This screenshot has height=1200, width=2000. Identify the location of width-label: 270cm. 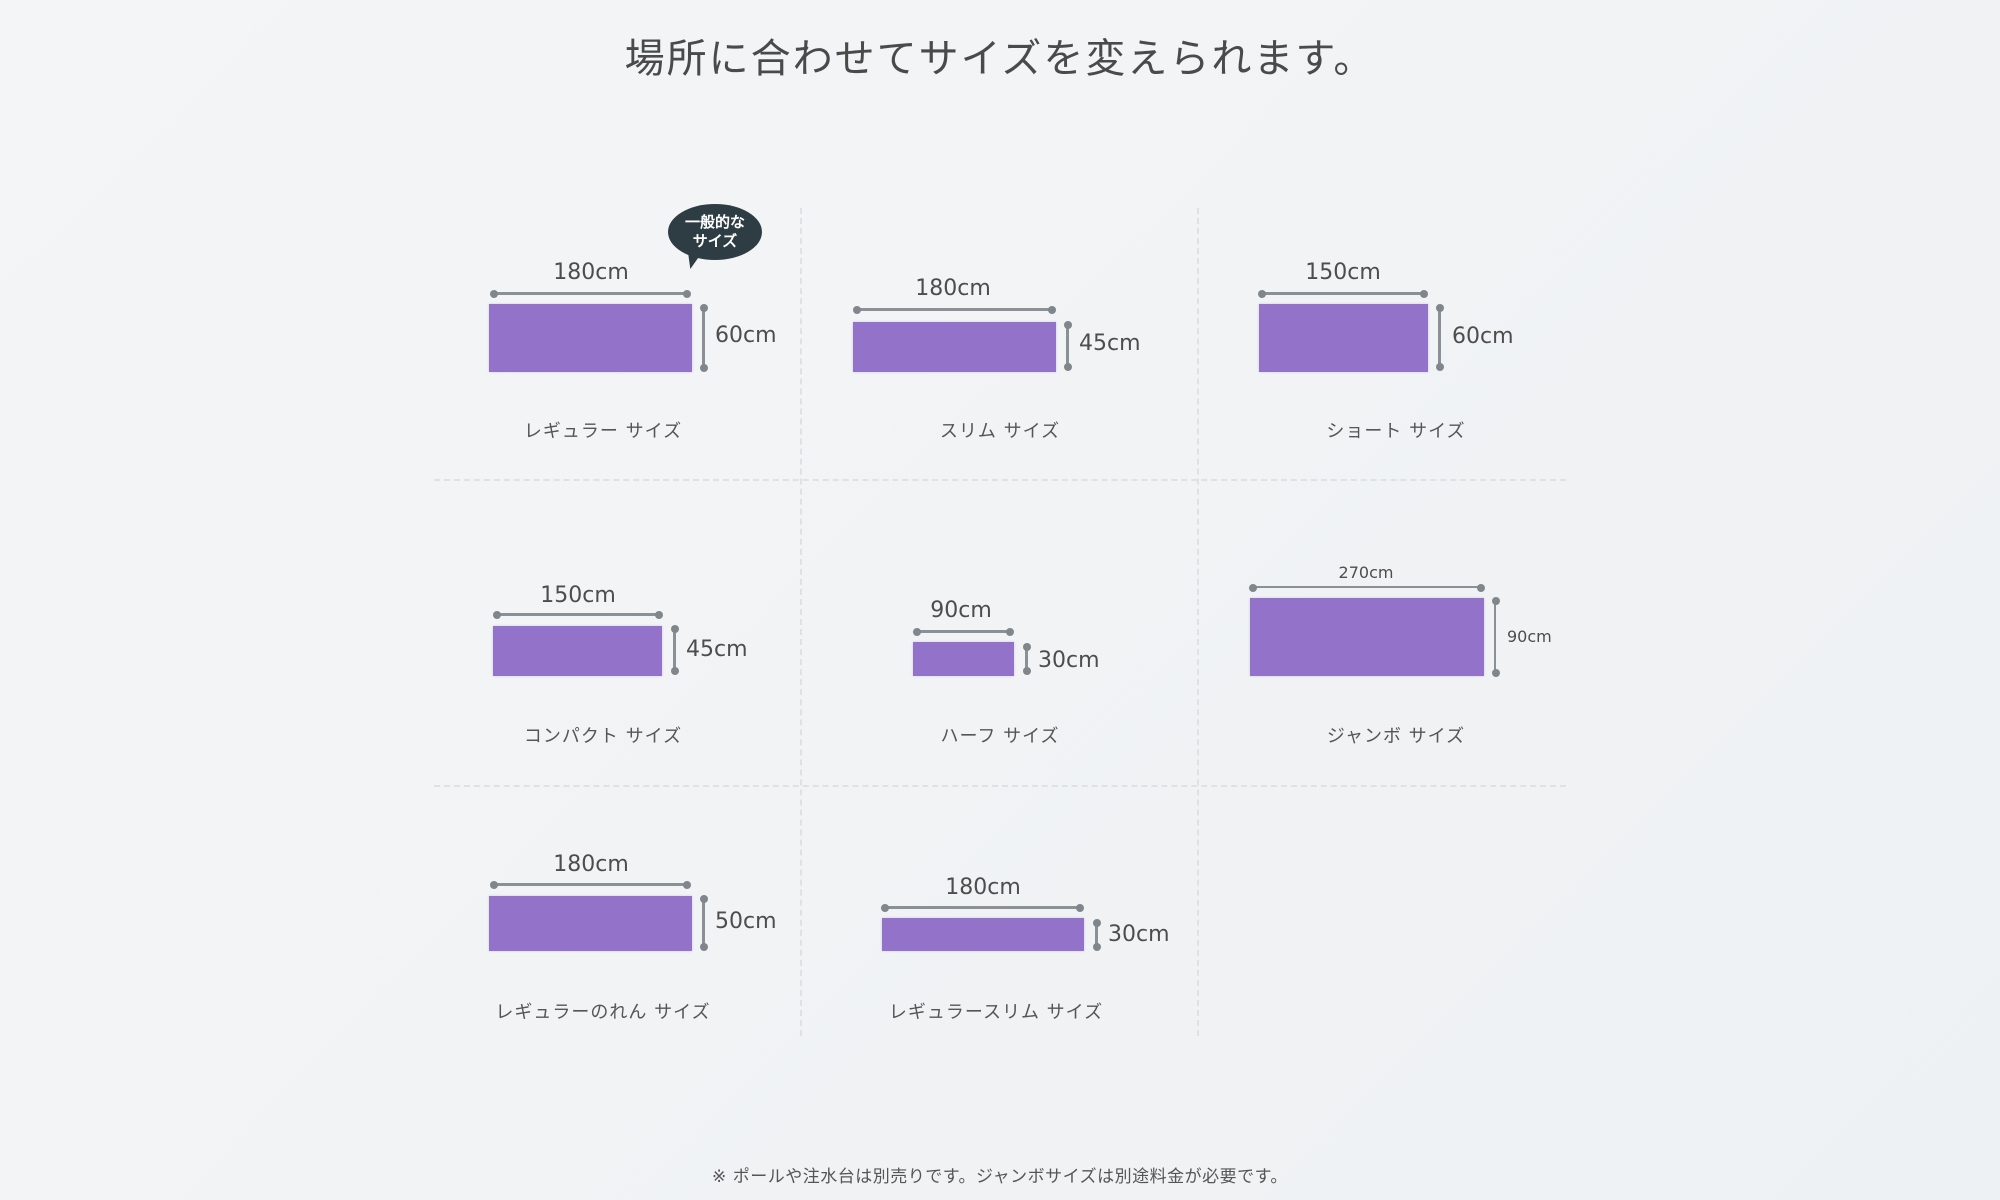
(1366, 572).